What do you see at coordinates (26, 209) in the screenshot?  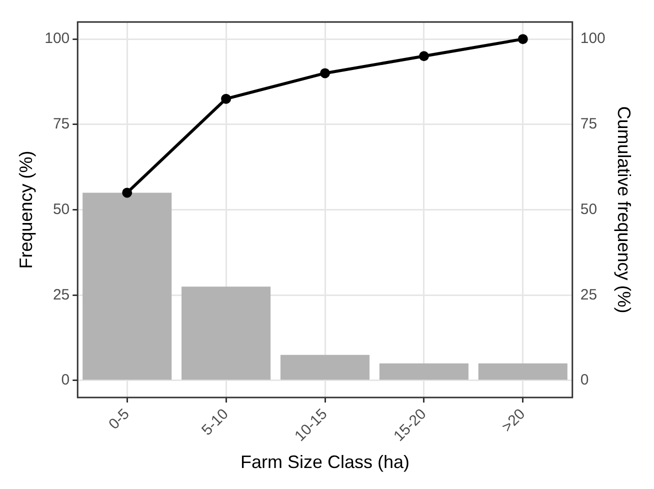 I see `y-axis-title: Frequency (%)` at bounding box center [26, 209].